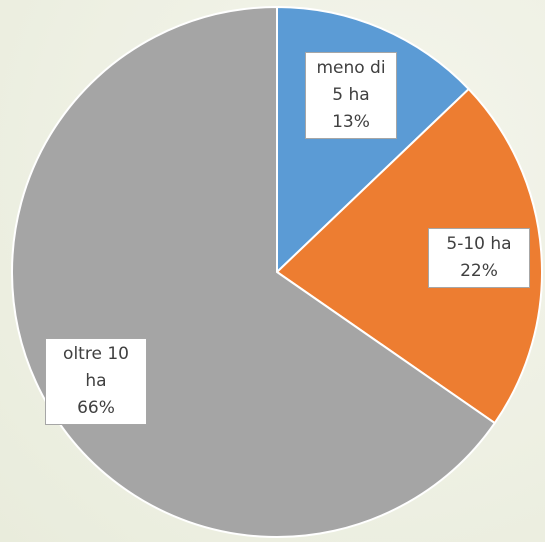 This screenshot has width=545, height=542. Describe the element at coordinates (479, 258) in the screenshot. I see `data-label: 5-10 ha 22%` at that location.